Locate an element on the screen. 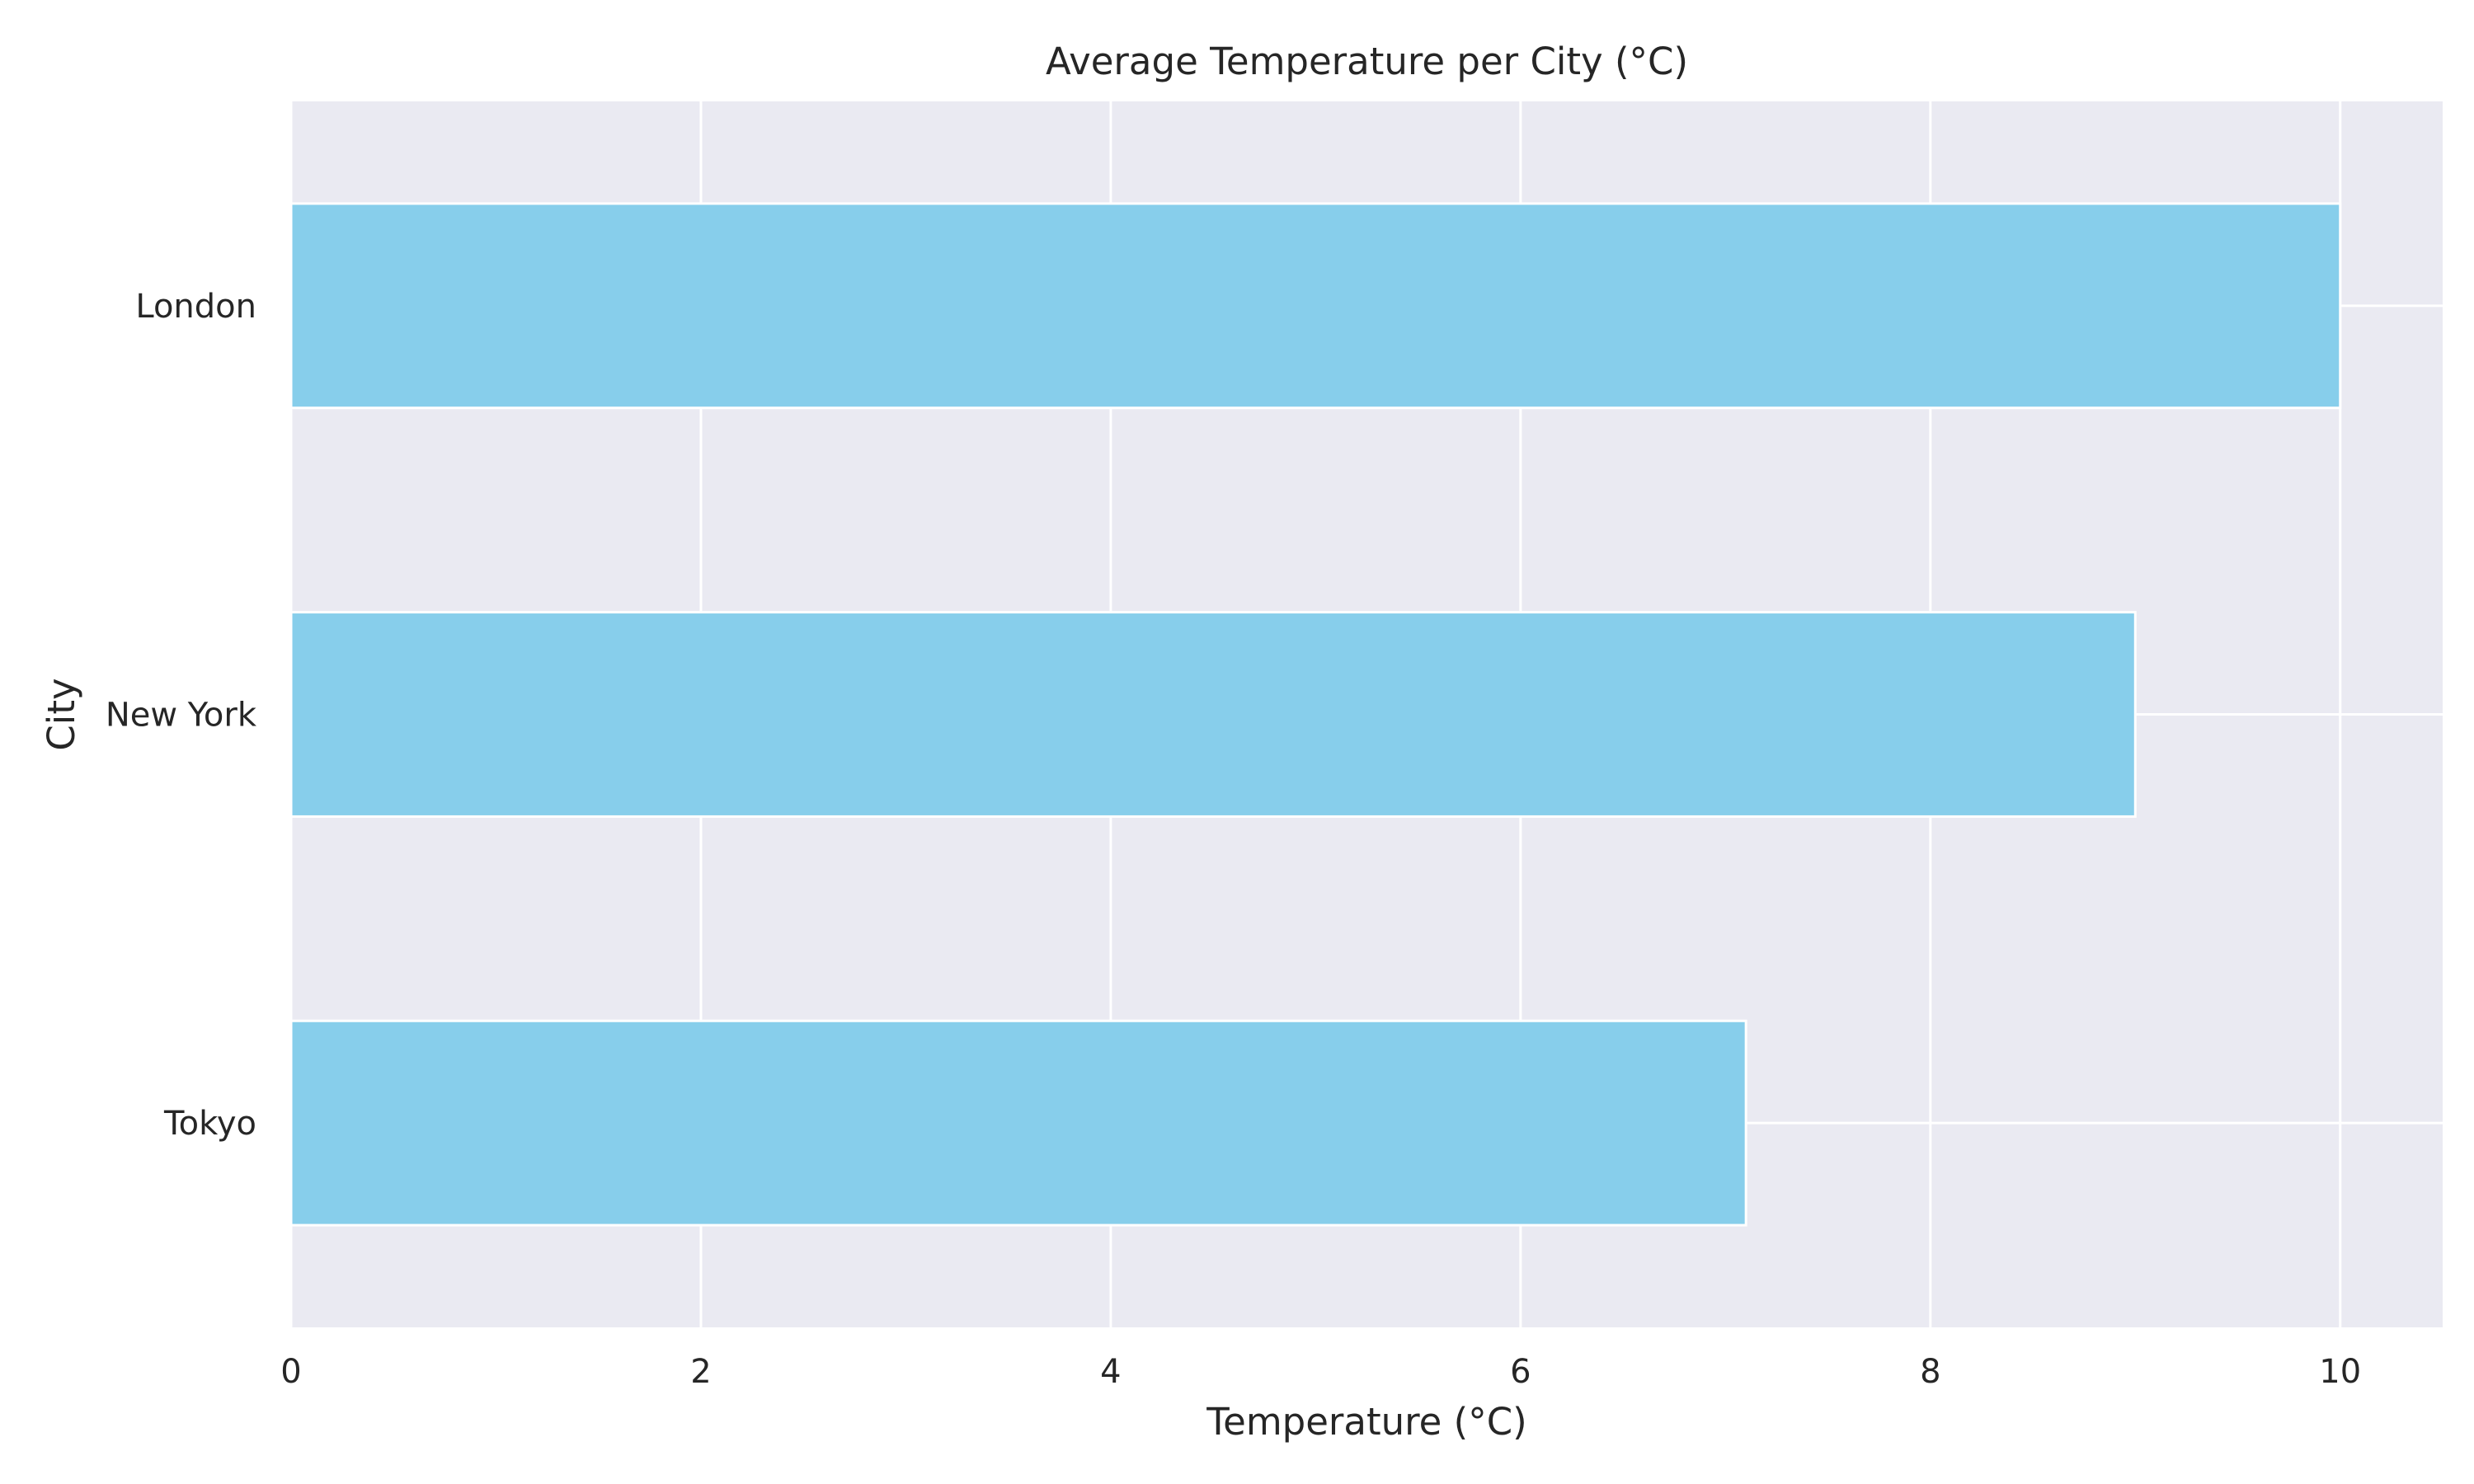 Image resolution: width=2474 pixels, height=1484 pixels. y-tick-label: Tokyo is located at coordinates (209, 1124).